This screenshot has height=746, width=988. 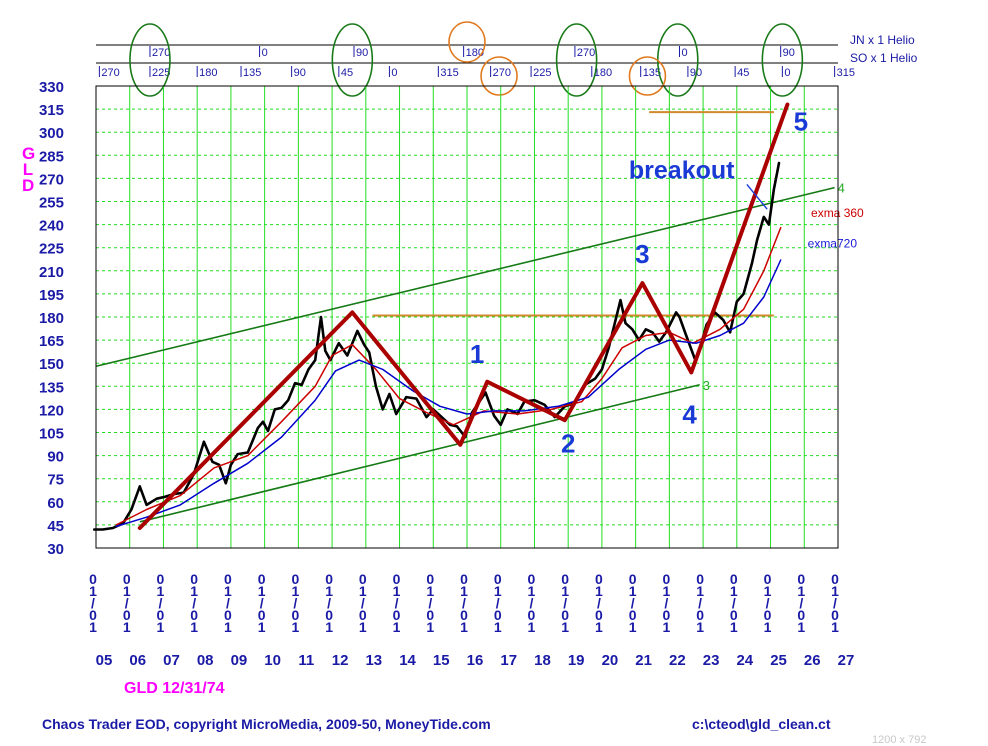 I want to click on x-year-label: 24, so click(x=744, y=660).